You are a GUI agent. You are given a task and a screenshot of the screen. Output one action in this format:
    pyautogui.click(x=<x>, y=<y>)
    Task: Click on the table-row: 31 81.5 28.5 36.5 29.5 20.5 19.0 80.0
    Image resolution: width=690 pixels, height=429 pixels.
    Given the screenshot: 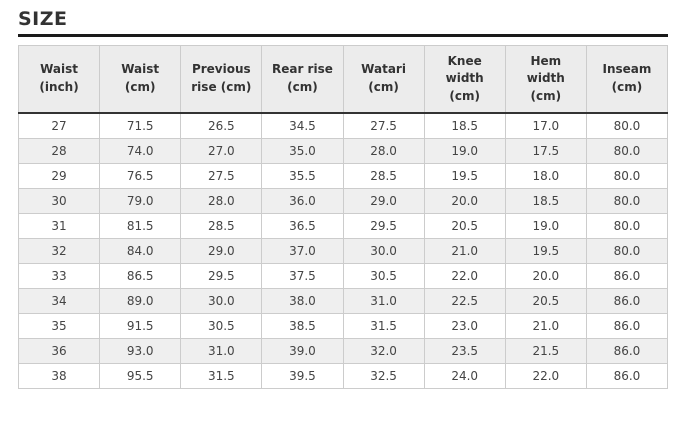 What is the action you would take?
    pyautogui.click(x=343, y=225)
    